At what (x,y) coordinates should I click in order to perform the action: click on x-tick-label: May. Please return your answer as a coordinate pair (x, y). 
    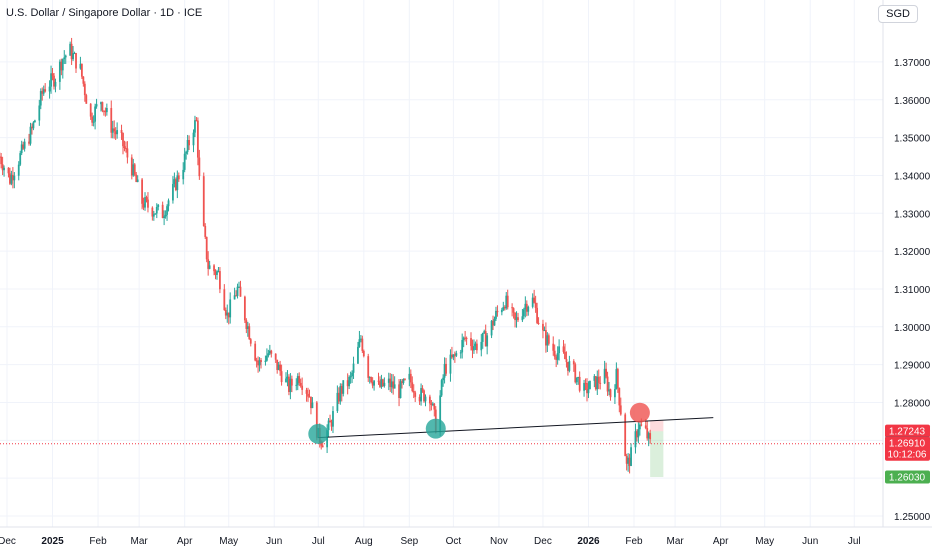
    Looking at the image, I should click on (228, 541).